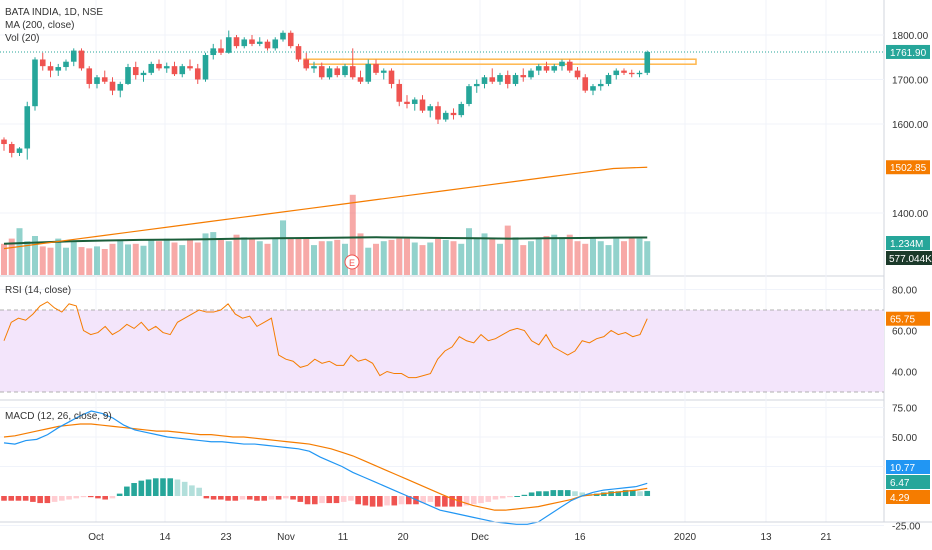  Describe the element at coordinates (910, 259) in the screenshot. I see `volume-ma-badge: 577.044K` at that location.